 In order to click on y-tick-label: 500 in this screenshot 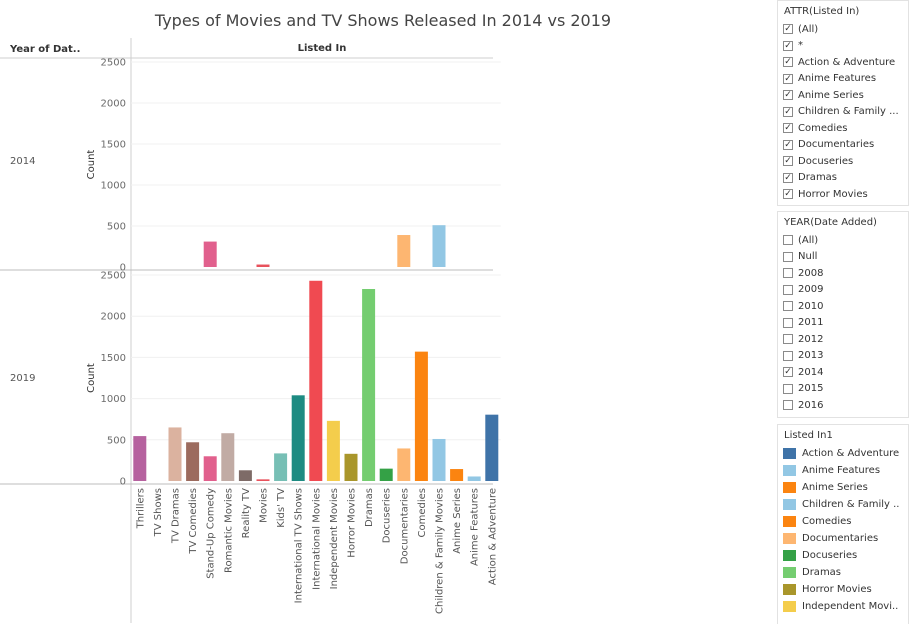, I will do `click(116, 440)`.